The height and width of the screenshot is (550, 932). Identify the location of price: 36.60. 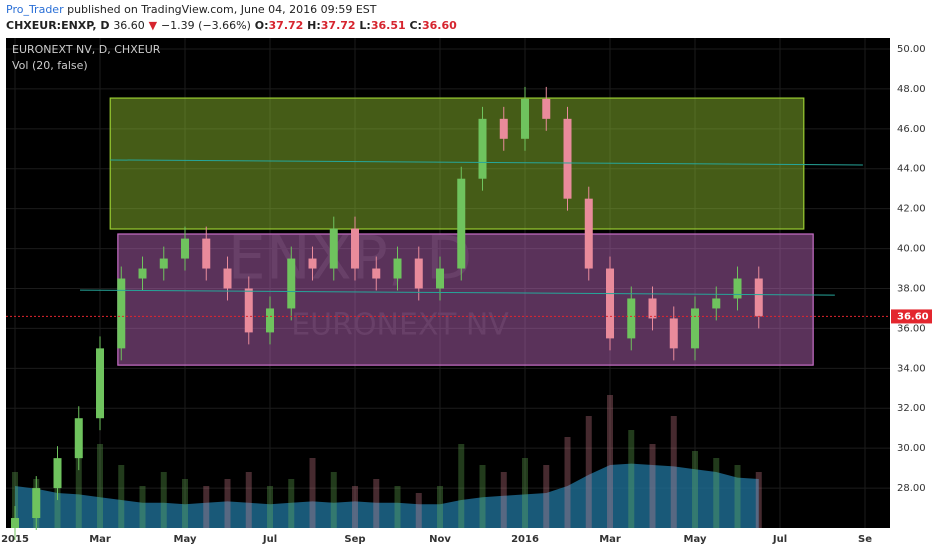
(129, 25).